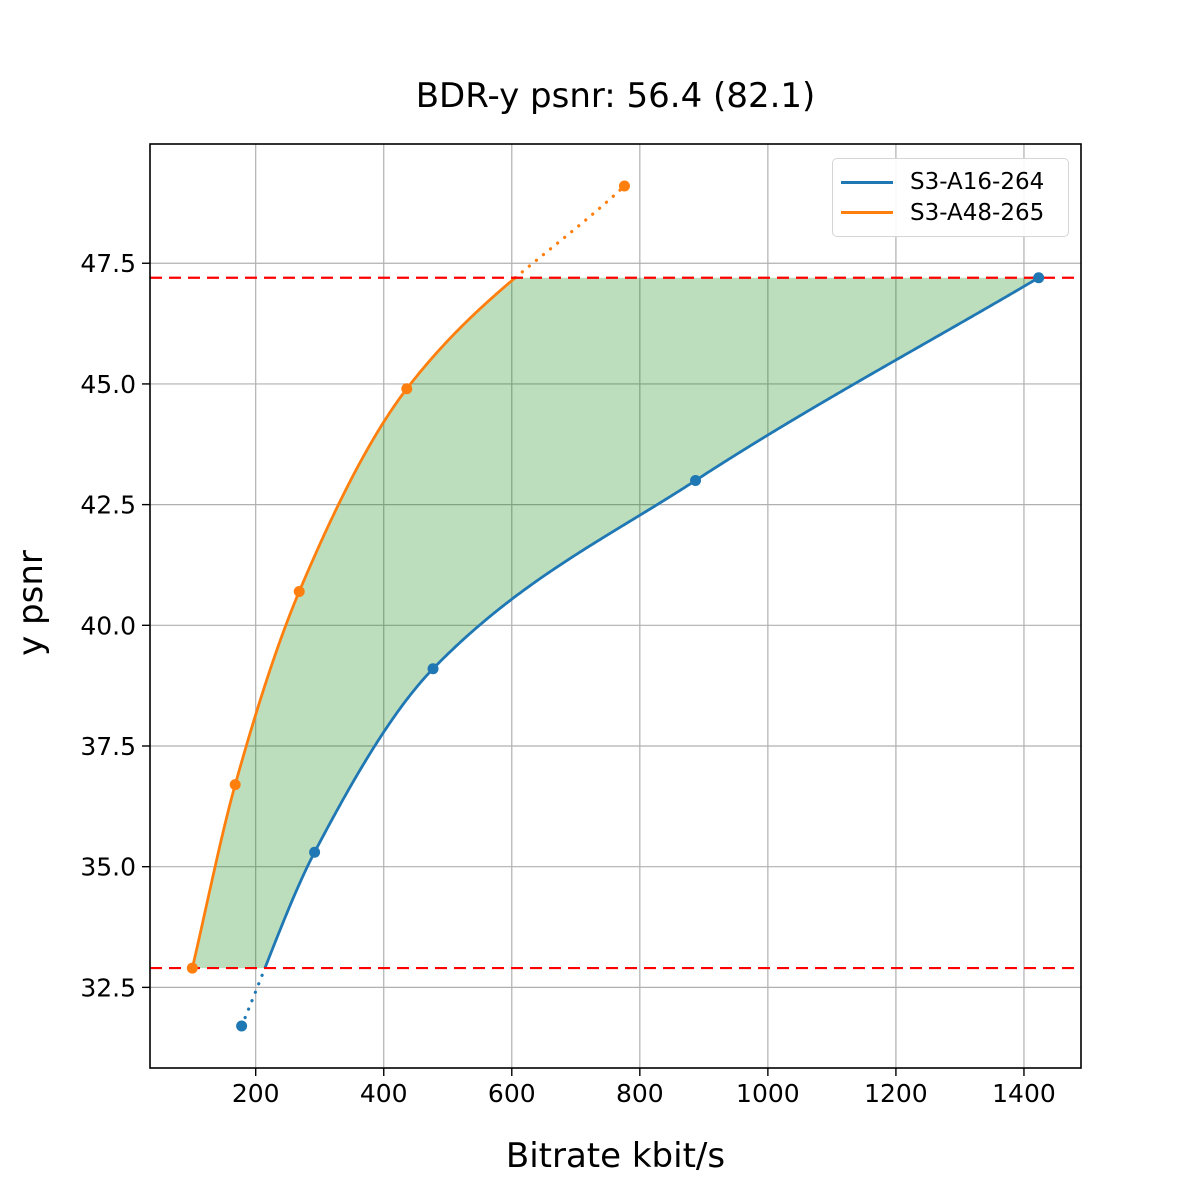 Image resolution: width=1200 pixels, height=1200 pixels. What do you see at coordinates (977, 212) in the screenshot?
I see `legend-label: S3-A48-265` at bounding box center [977, 212].